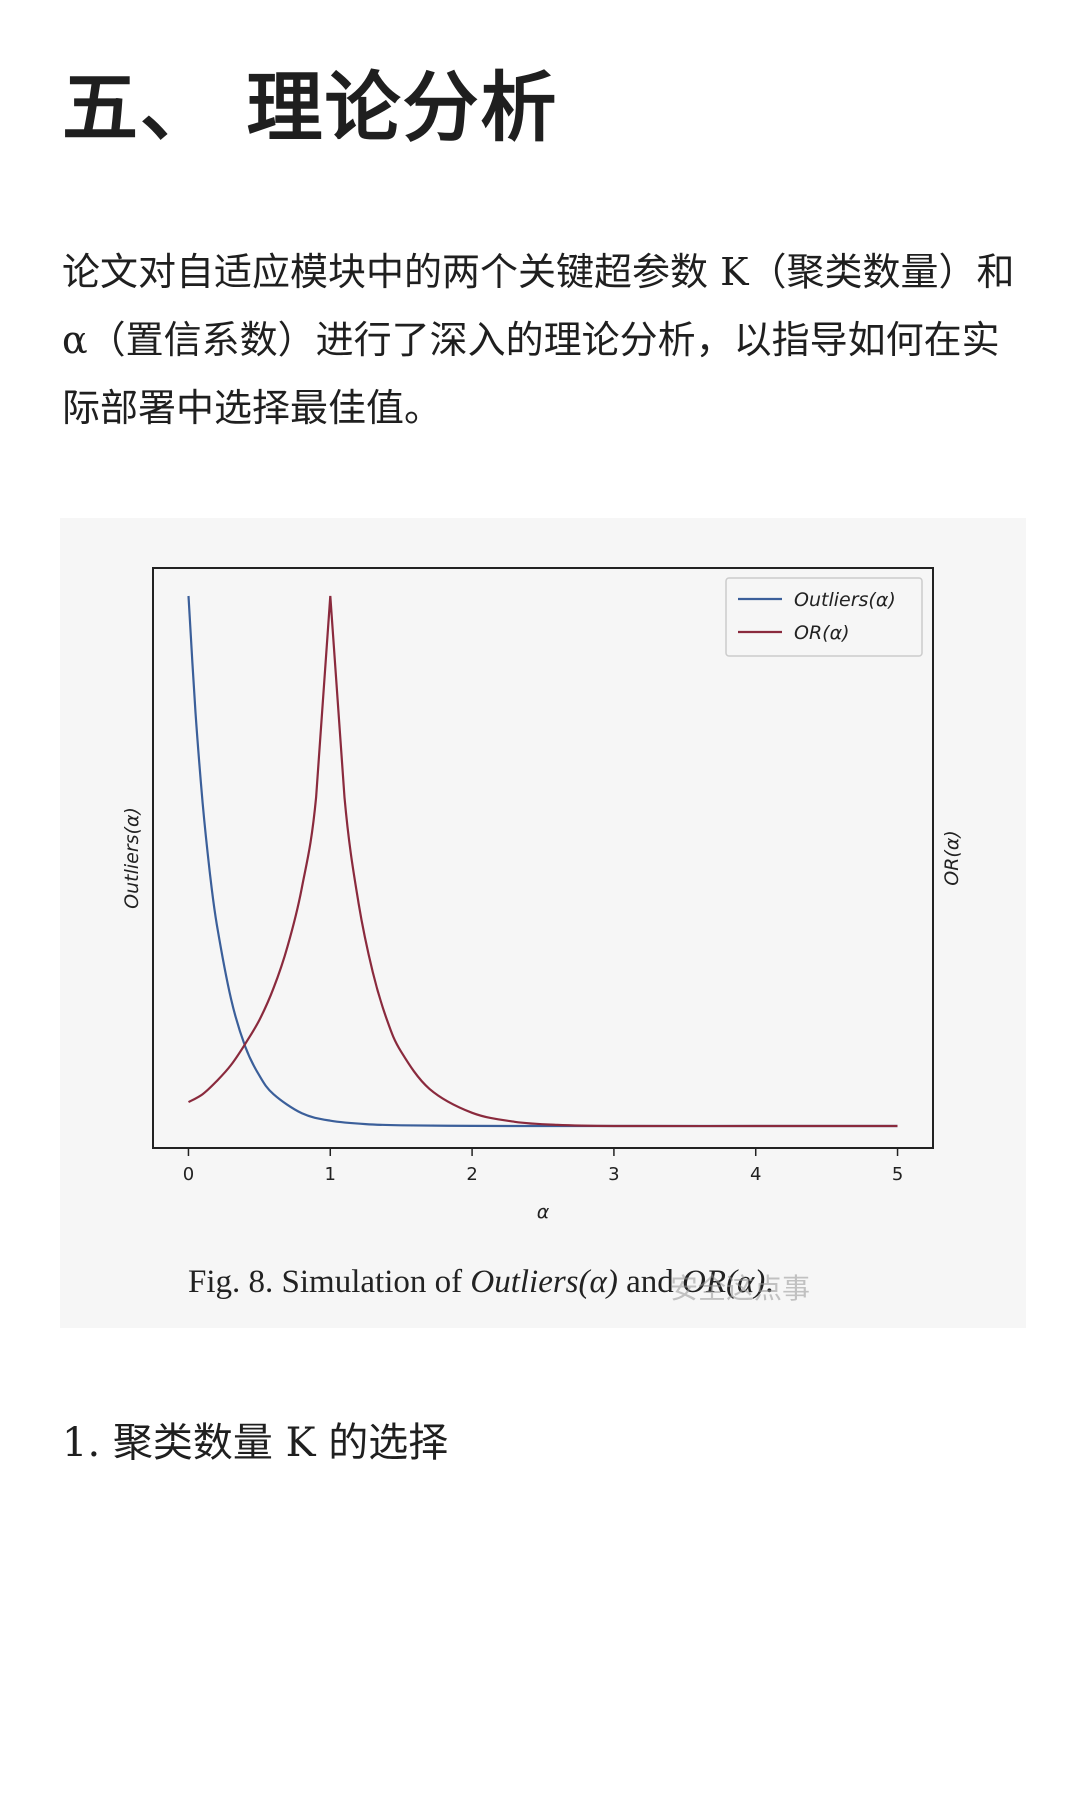 The height and width of the screenshot is (1800, 1080). I want to click on y-axis-label-left: Outliers(α), so click(132, 858).